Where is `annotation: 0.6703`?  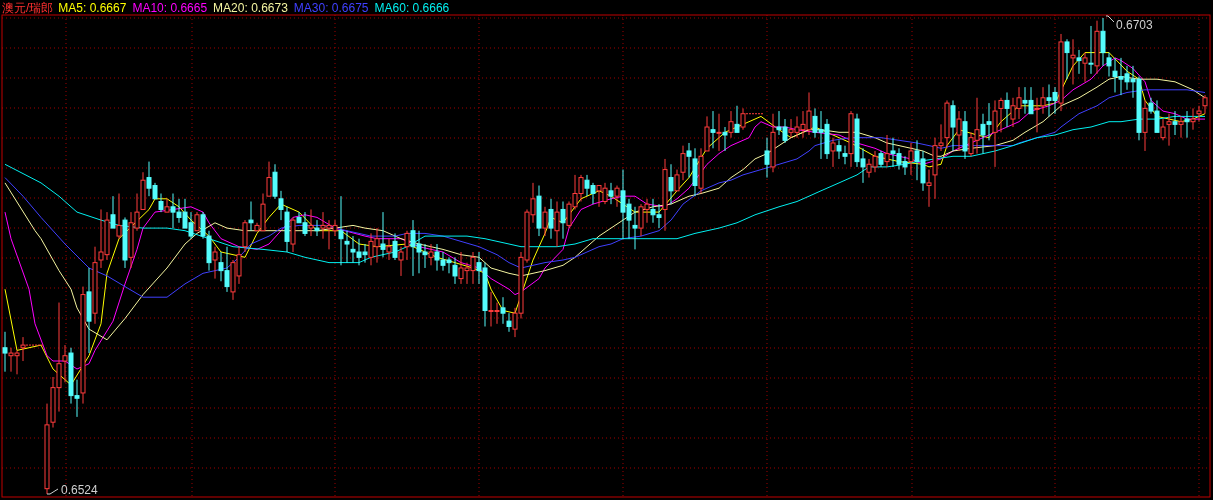
annotation: 0.6703 is located at coordinates (1135, 25).